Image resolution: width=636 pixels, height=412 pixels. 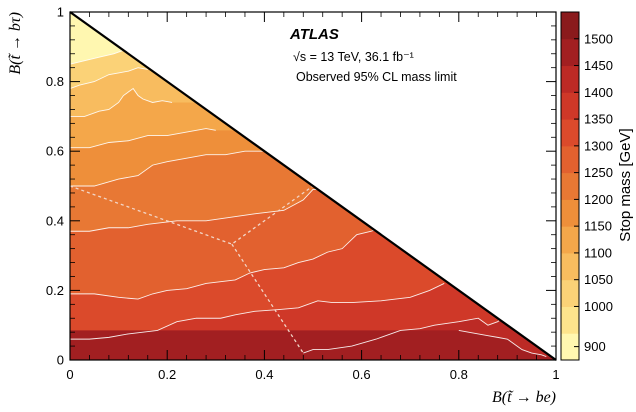 I want to click on atlas-label: ATLAS, so click(x=314, y=34).